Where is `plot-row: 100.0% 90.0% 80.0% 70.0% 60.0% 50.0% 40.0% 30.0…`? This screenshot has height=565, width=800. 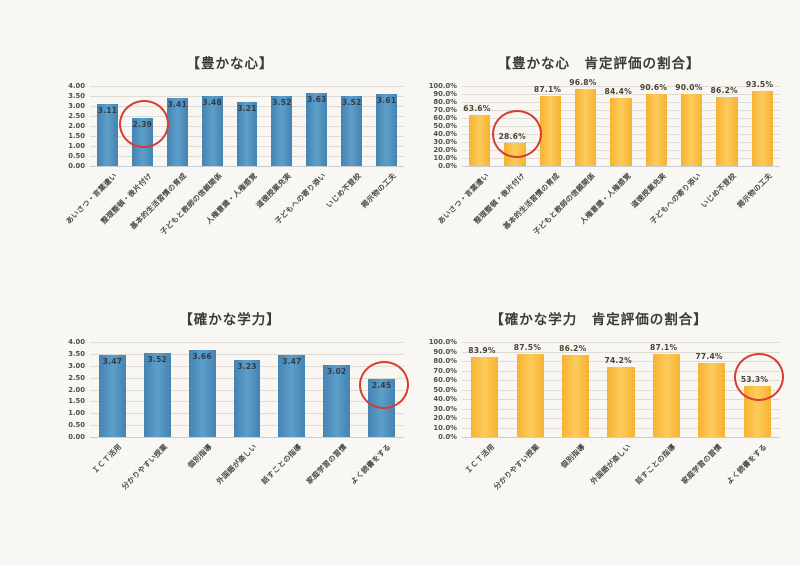
plot-row: 100.0% 90.0% 80.0% 70.0% 60.0% 50.0% 40.0% 30.0… is located at coordinates (599, 171).